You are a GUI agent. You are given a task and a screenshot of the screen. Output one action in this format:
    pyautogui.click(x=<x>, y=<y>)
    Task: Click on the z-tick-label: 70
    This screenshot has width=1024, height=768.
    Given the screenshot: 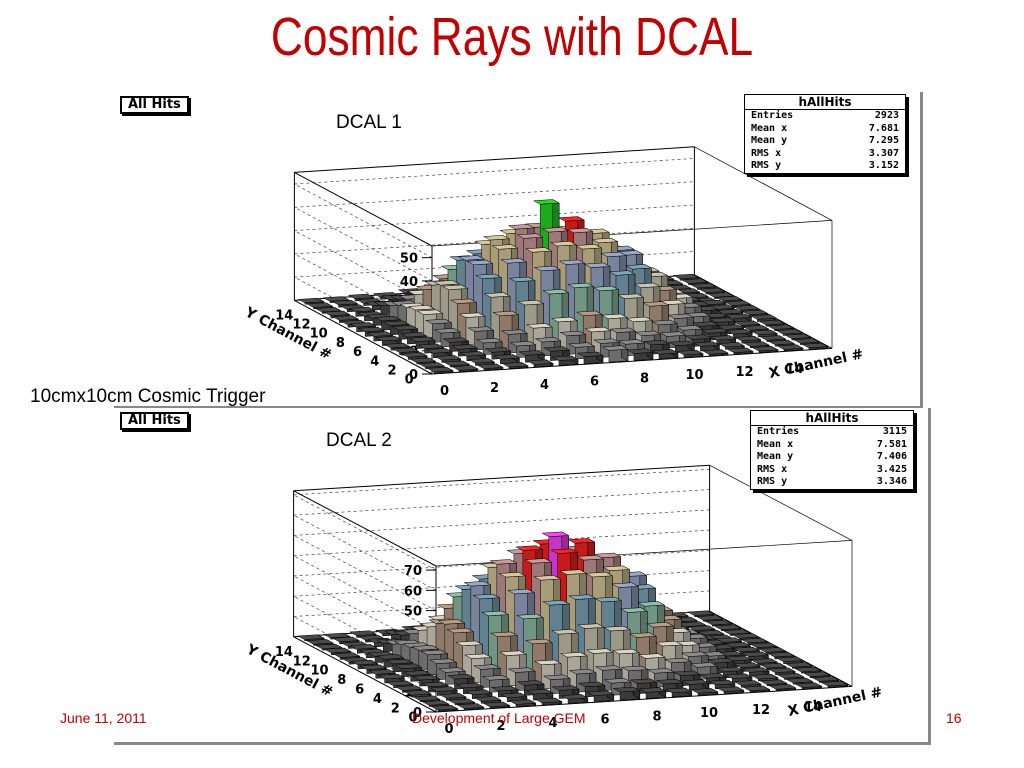 What is the action you would take?
    pyautogui.click(x=413, y=571)
    